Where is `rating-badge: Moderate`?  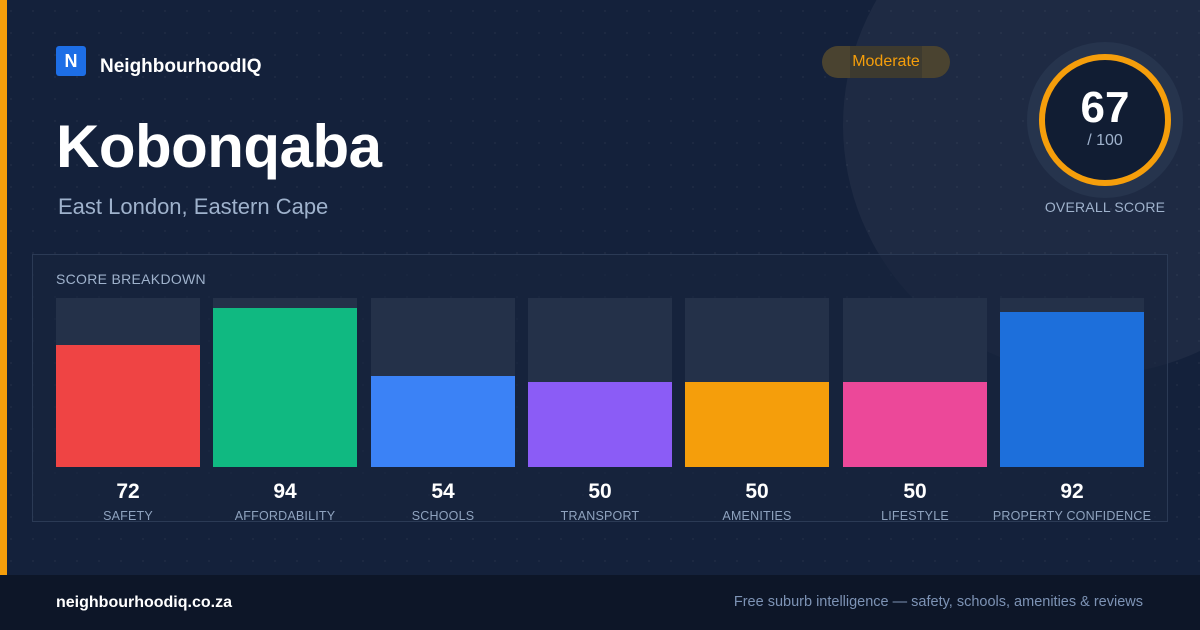 rating-badge: Moderate is located at coordinates (886, 62).